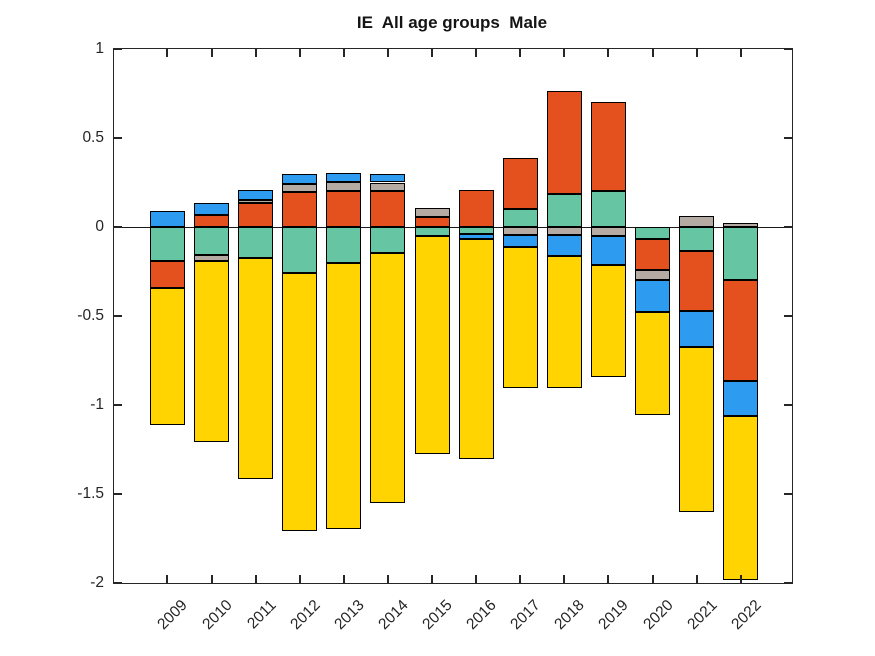 The image size is (875, 656). What do you see at coordinates (608, 209) in the screenshot?
I see `bar-segment-2019-green-component` at bounding box center [608, 209].